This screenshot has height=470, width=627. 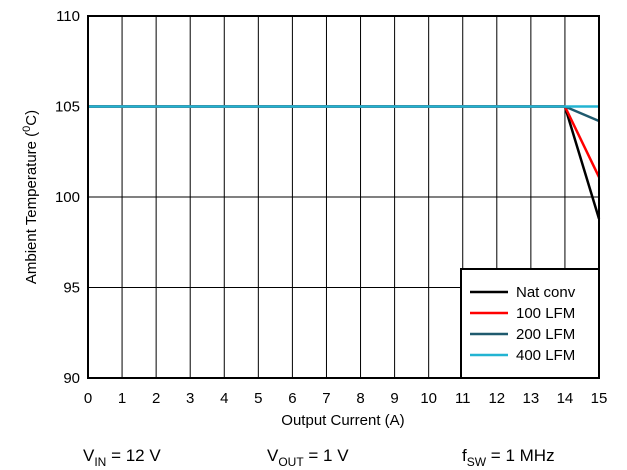 I want to click on x-tick-label: 2, so click(x=156, y=398).